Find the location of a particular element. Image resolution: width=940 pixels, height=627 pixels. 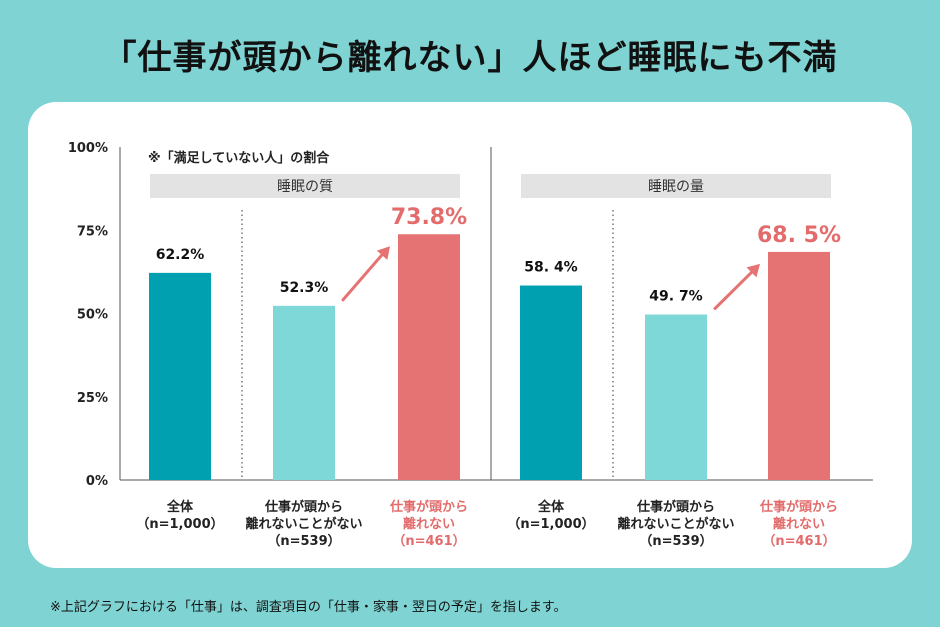

data-label: 52.3% is located at coordinates (304, 288).